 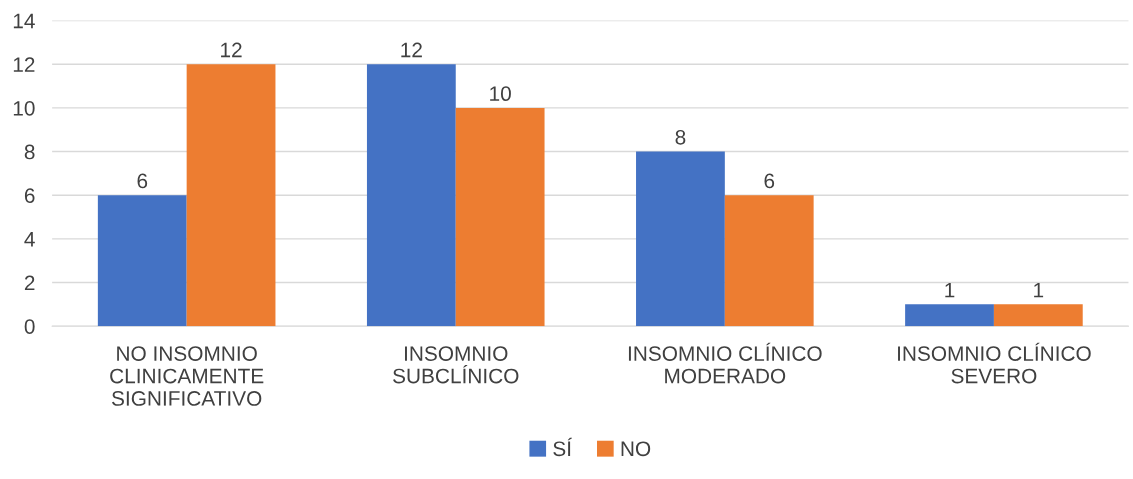 What do you see at coordinates (500, 94) in the screenshot?
I see `data-label: 10` at bounding box center [500, 94].